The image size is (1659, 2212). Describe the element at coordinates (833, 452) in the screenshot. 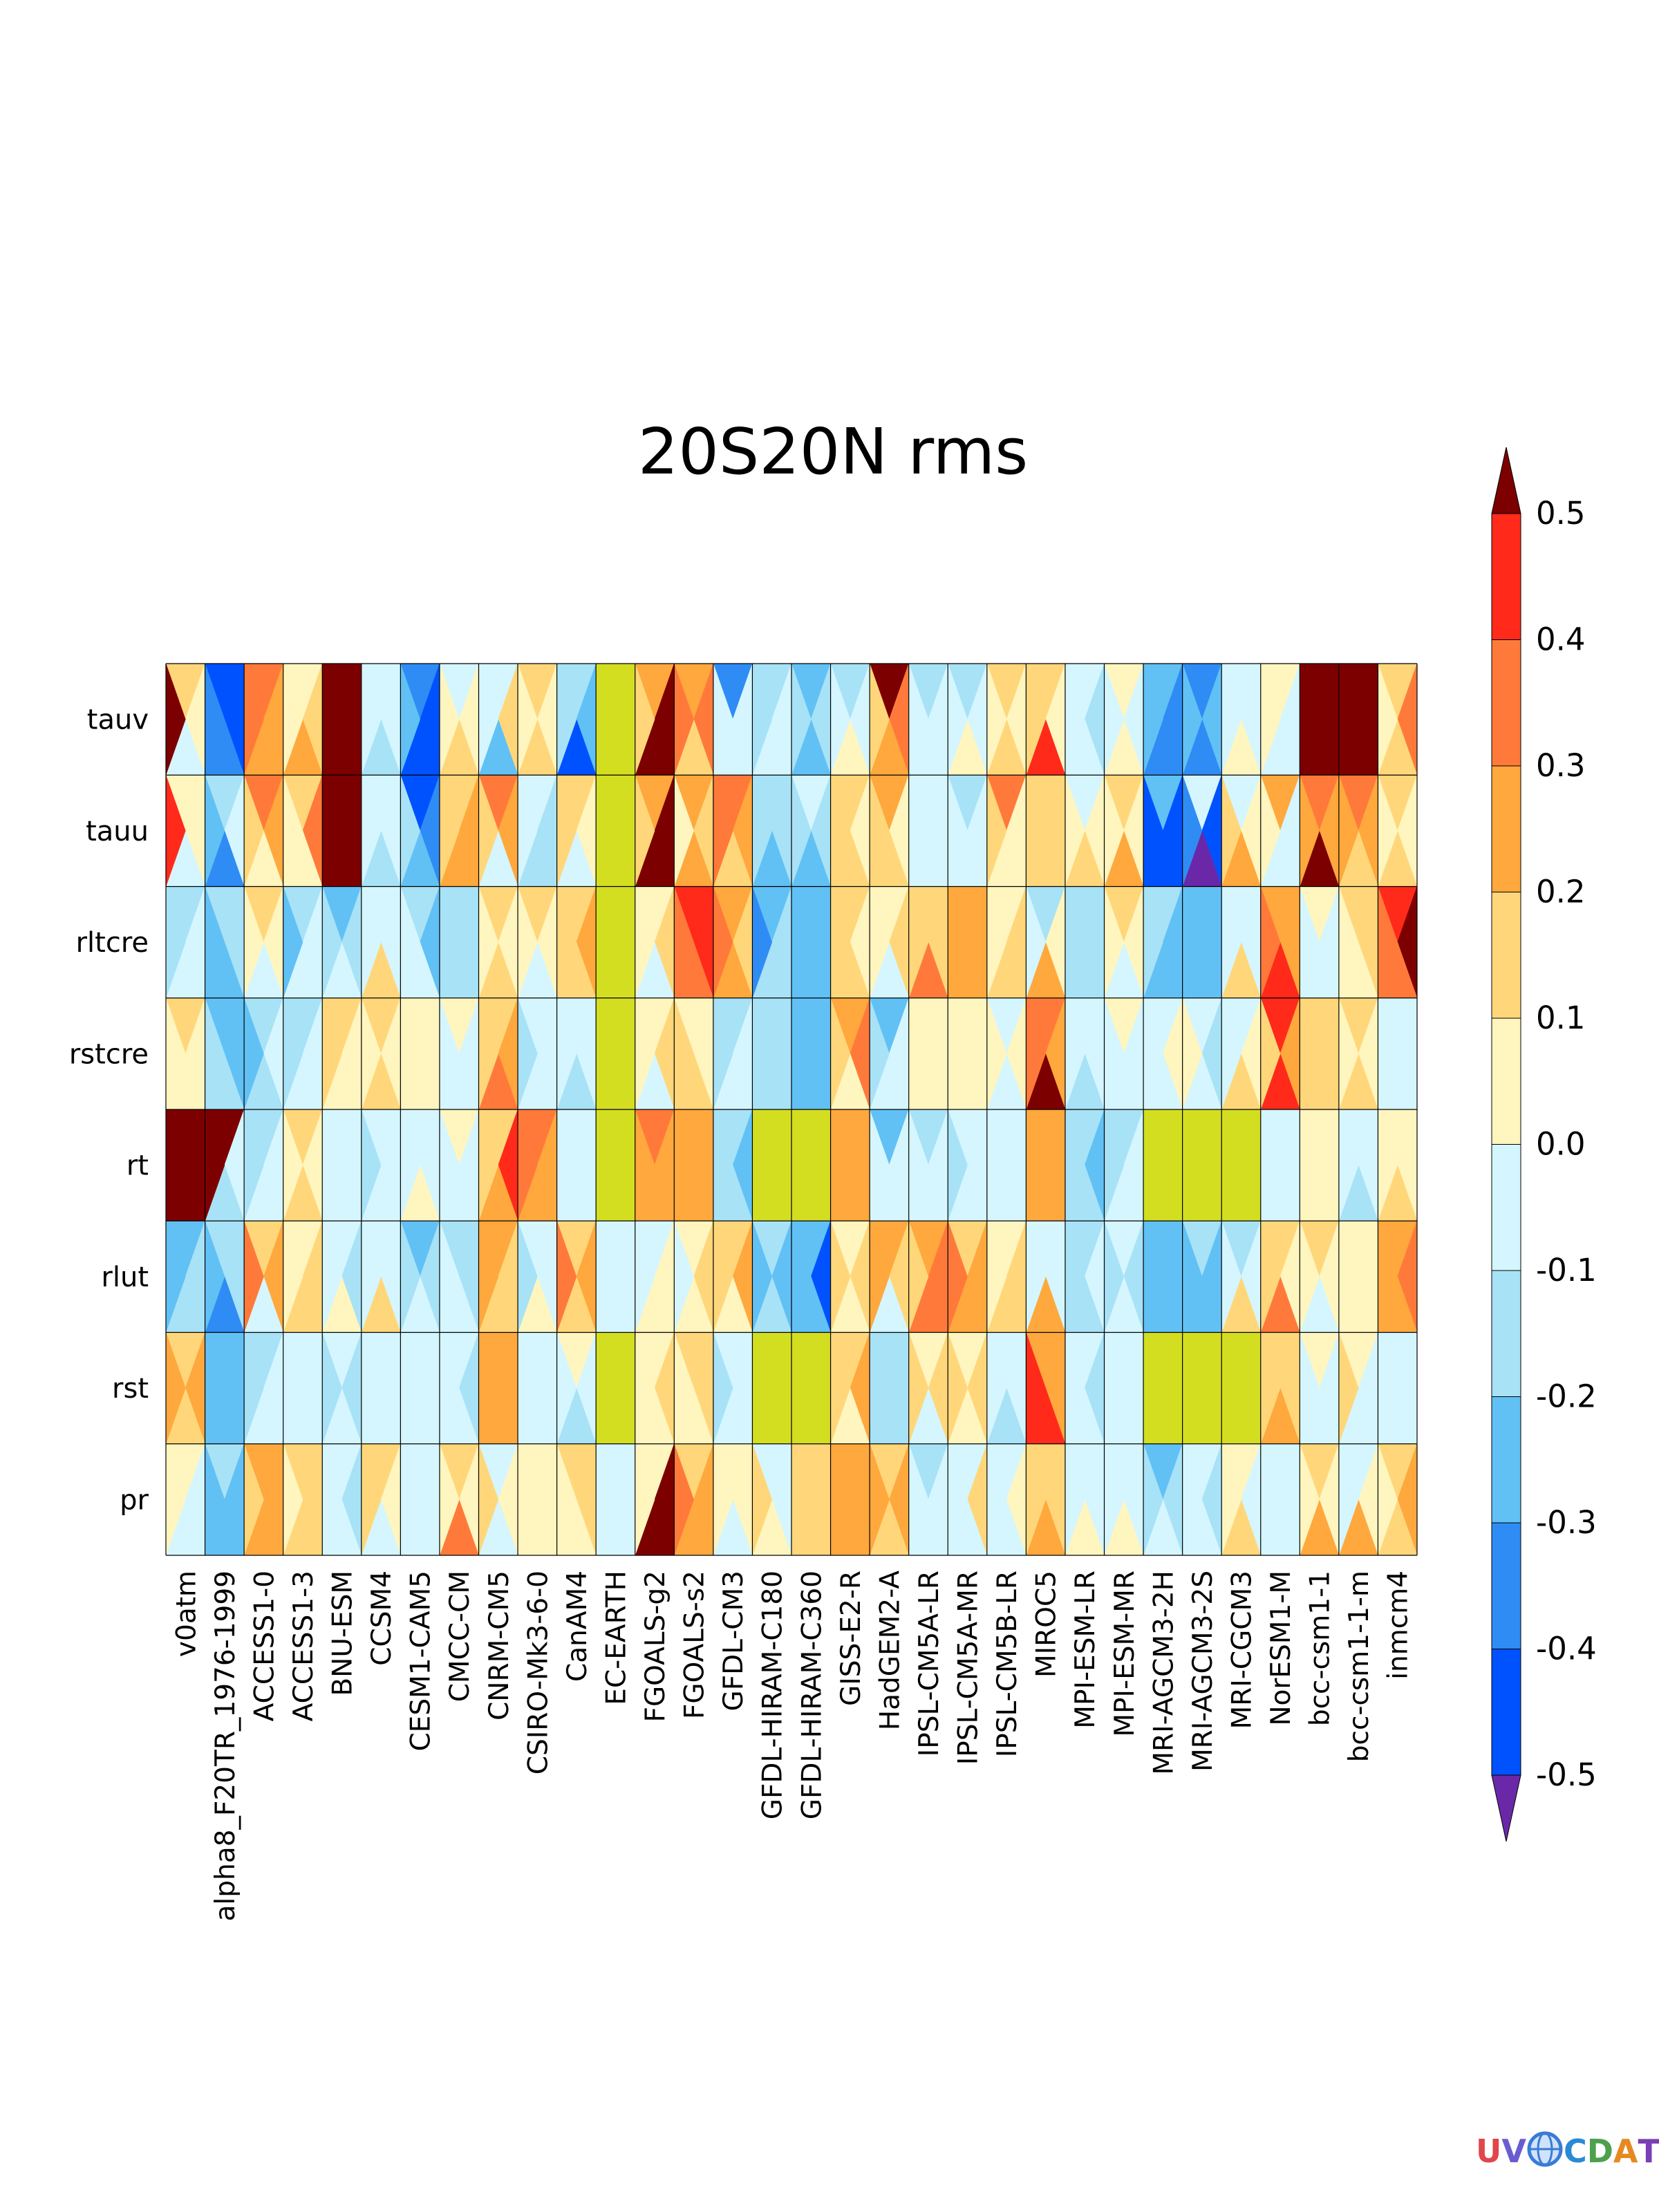

I see `chart-title: 20S20N rms` at that location.